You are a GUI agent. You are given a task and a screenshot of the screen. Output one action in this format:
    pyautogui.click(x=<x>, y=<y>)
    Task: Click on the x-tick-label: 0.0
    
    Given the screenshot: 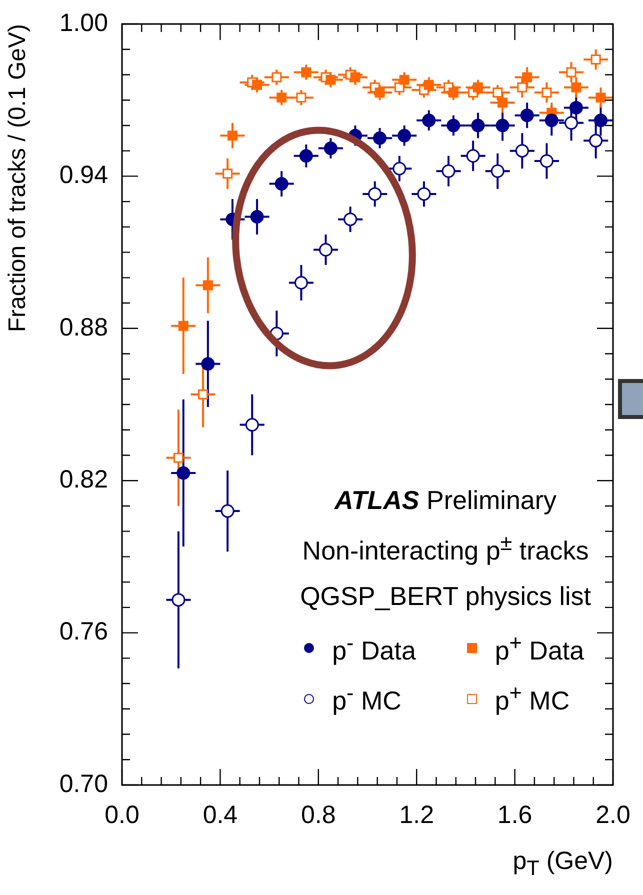 What is the action you would take?
    pyautogui.click(x=122, y=814)
    